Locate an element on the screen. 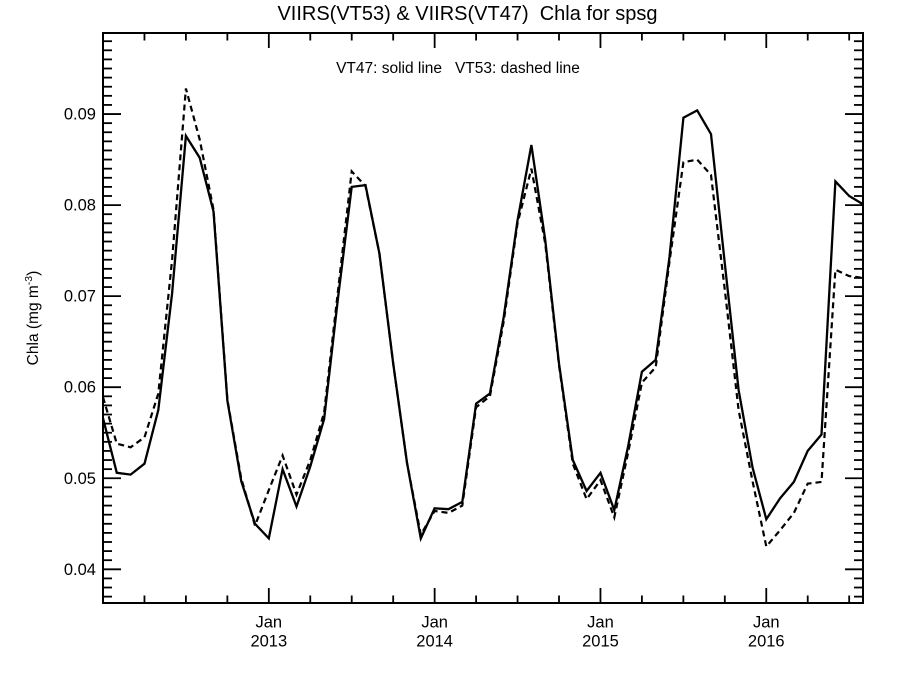 The width and height of the screenshot is (900, 675). y-axis-title: Chla (mg m-3) is located at coordinates (33, 318).